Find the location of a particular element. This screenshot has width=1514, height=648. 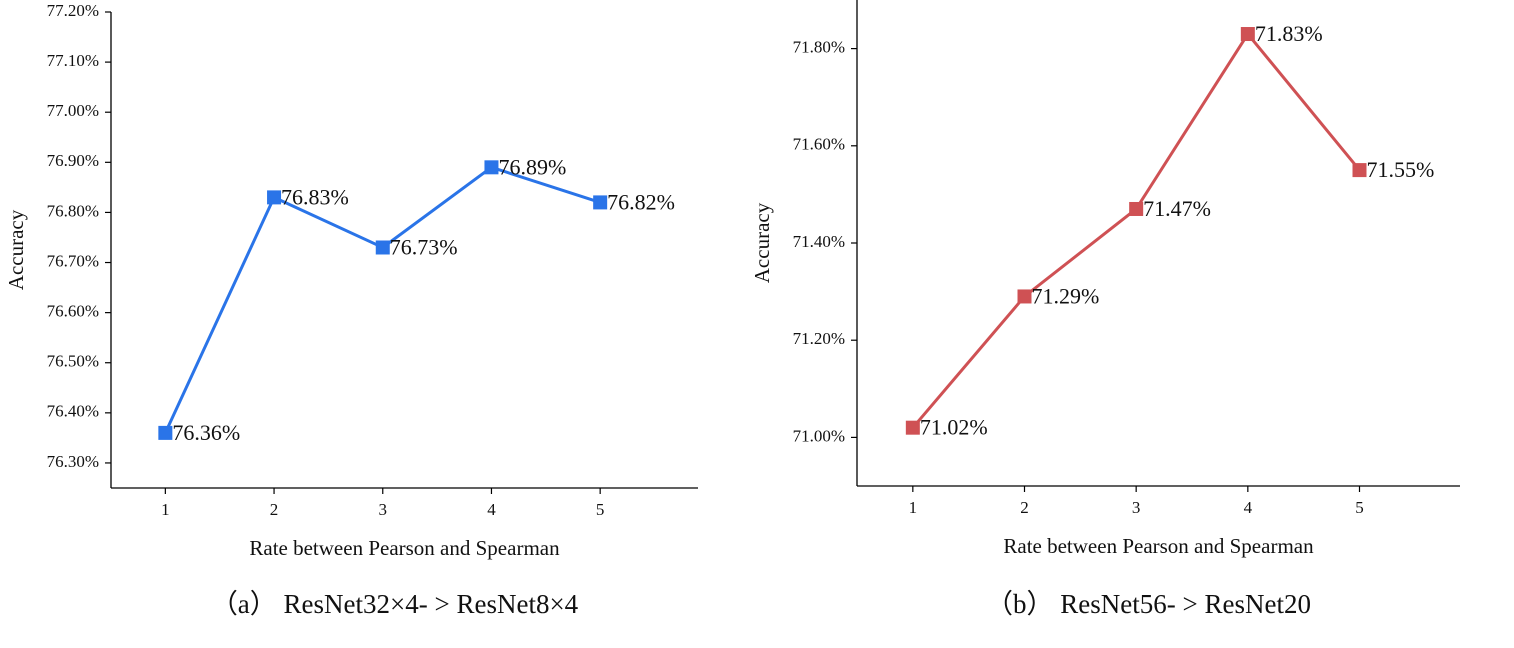

data-label: 76.36% is located at coordinates (206, 432).